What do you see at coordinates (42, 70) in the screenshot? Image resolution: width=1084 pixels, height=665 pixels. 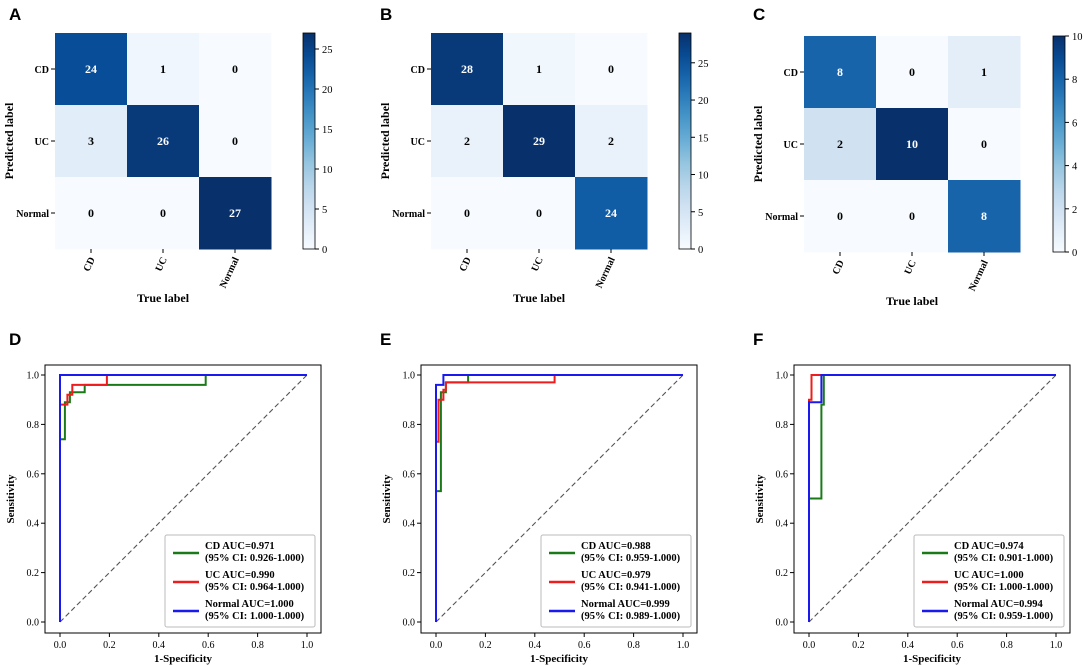 I see `y-tick-label: CD` at bounding box center [42, 70].